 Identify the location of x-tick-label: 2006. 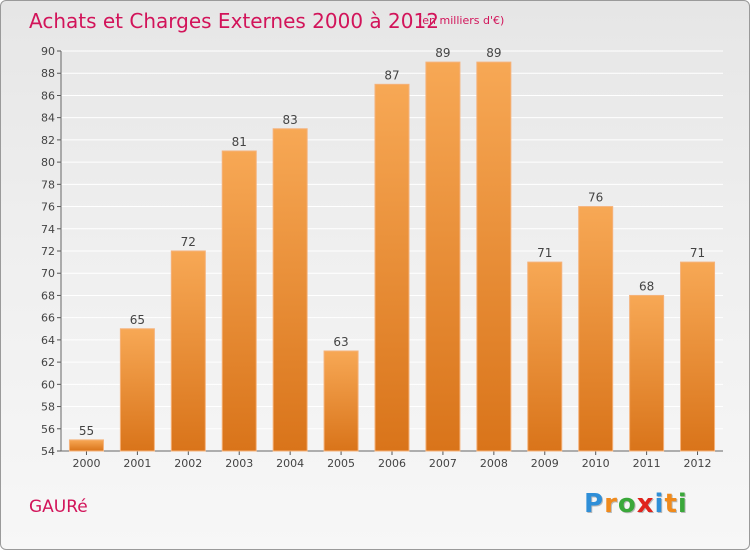
(392, 463).